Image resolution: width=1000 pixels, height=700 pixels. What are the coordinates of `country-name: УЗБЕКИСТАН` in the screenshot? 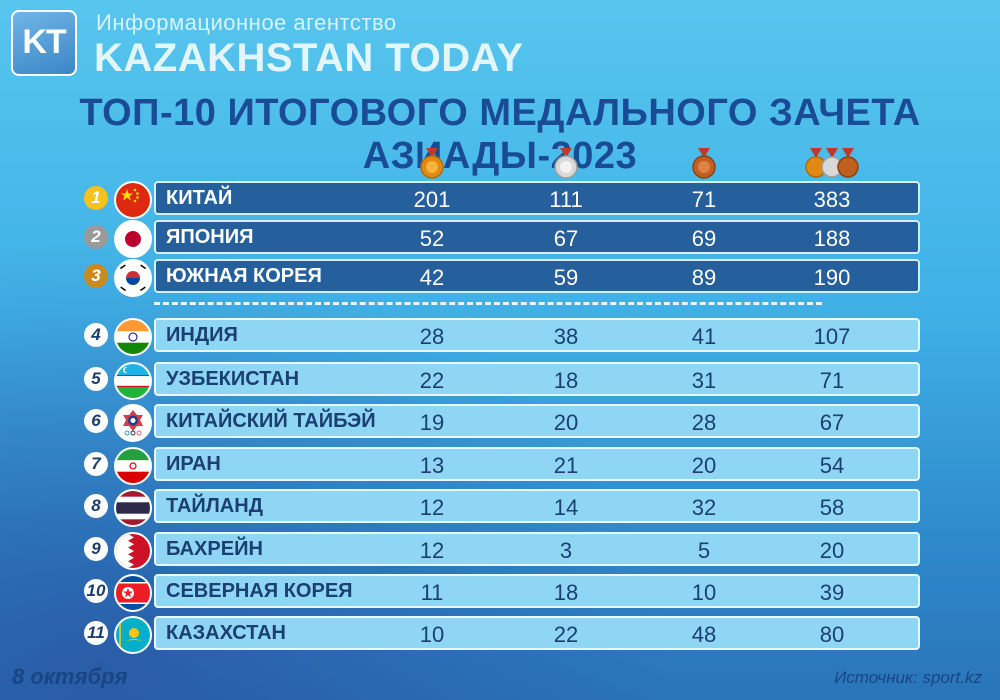 It's located at (233, 379).